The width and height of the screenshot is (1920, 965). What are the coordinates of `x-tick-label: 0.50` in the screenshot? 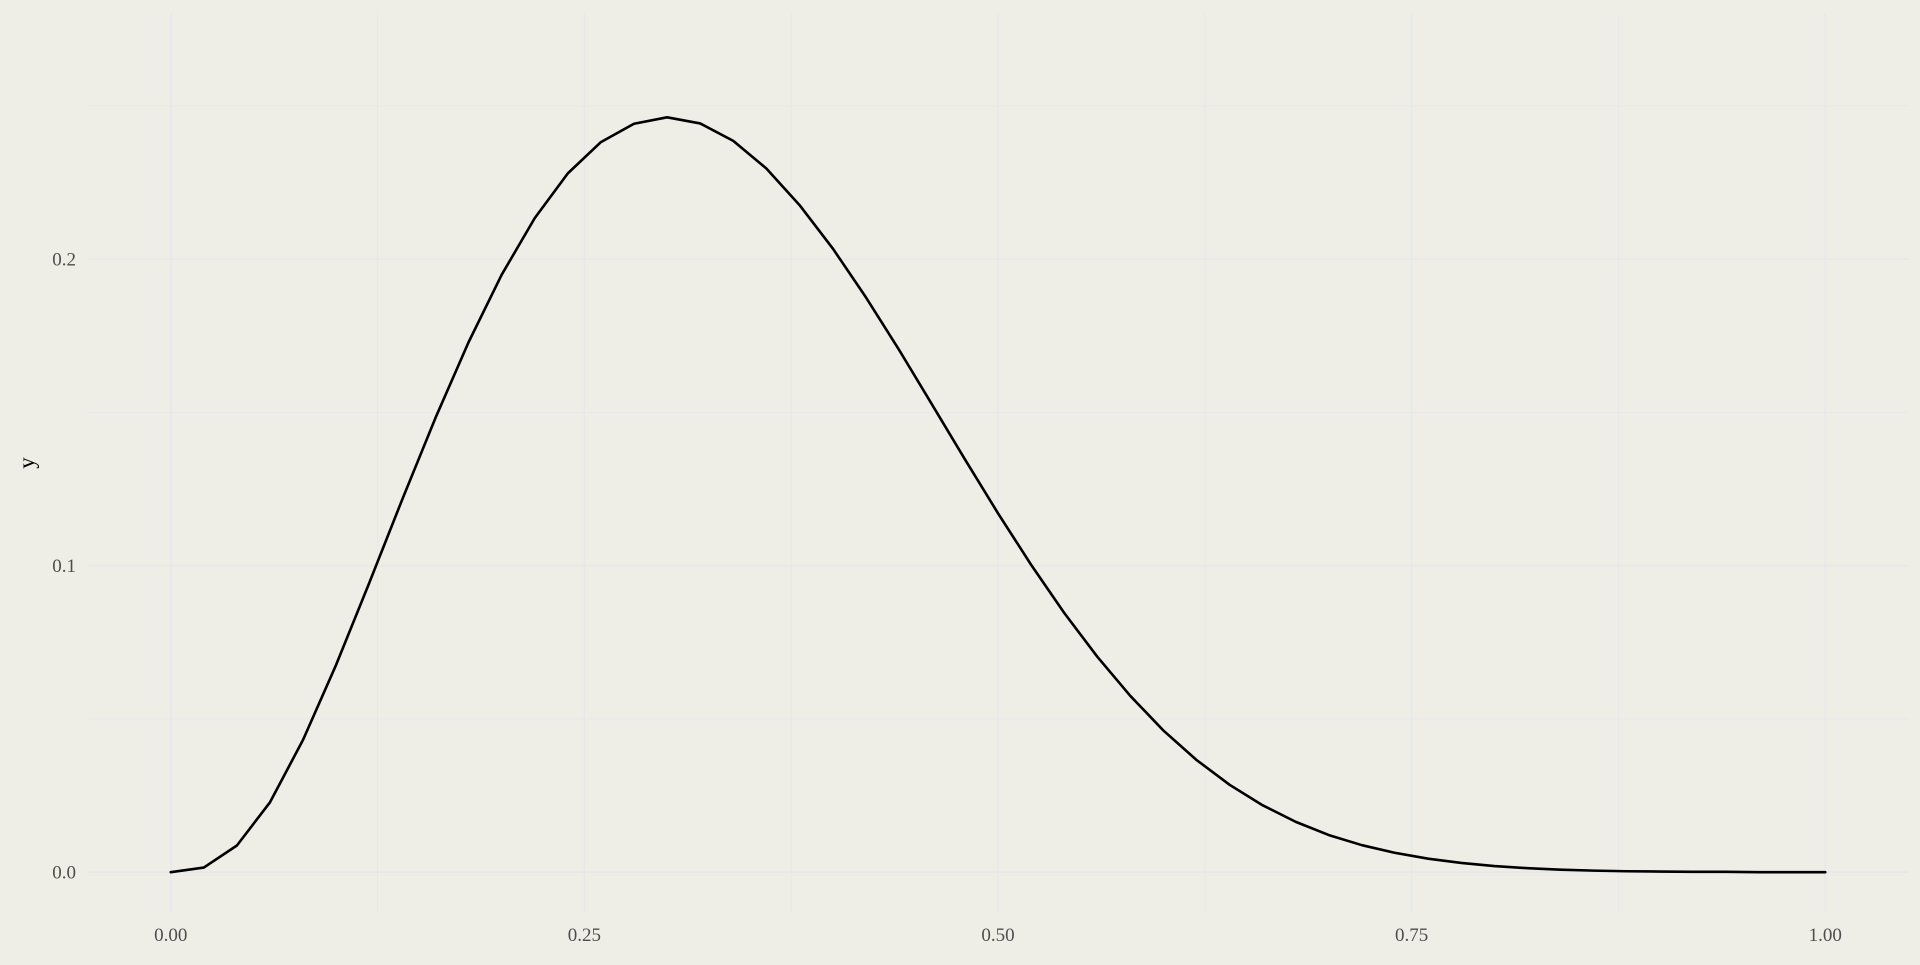 It's located at (997, 935).